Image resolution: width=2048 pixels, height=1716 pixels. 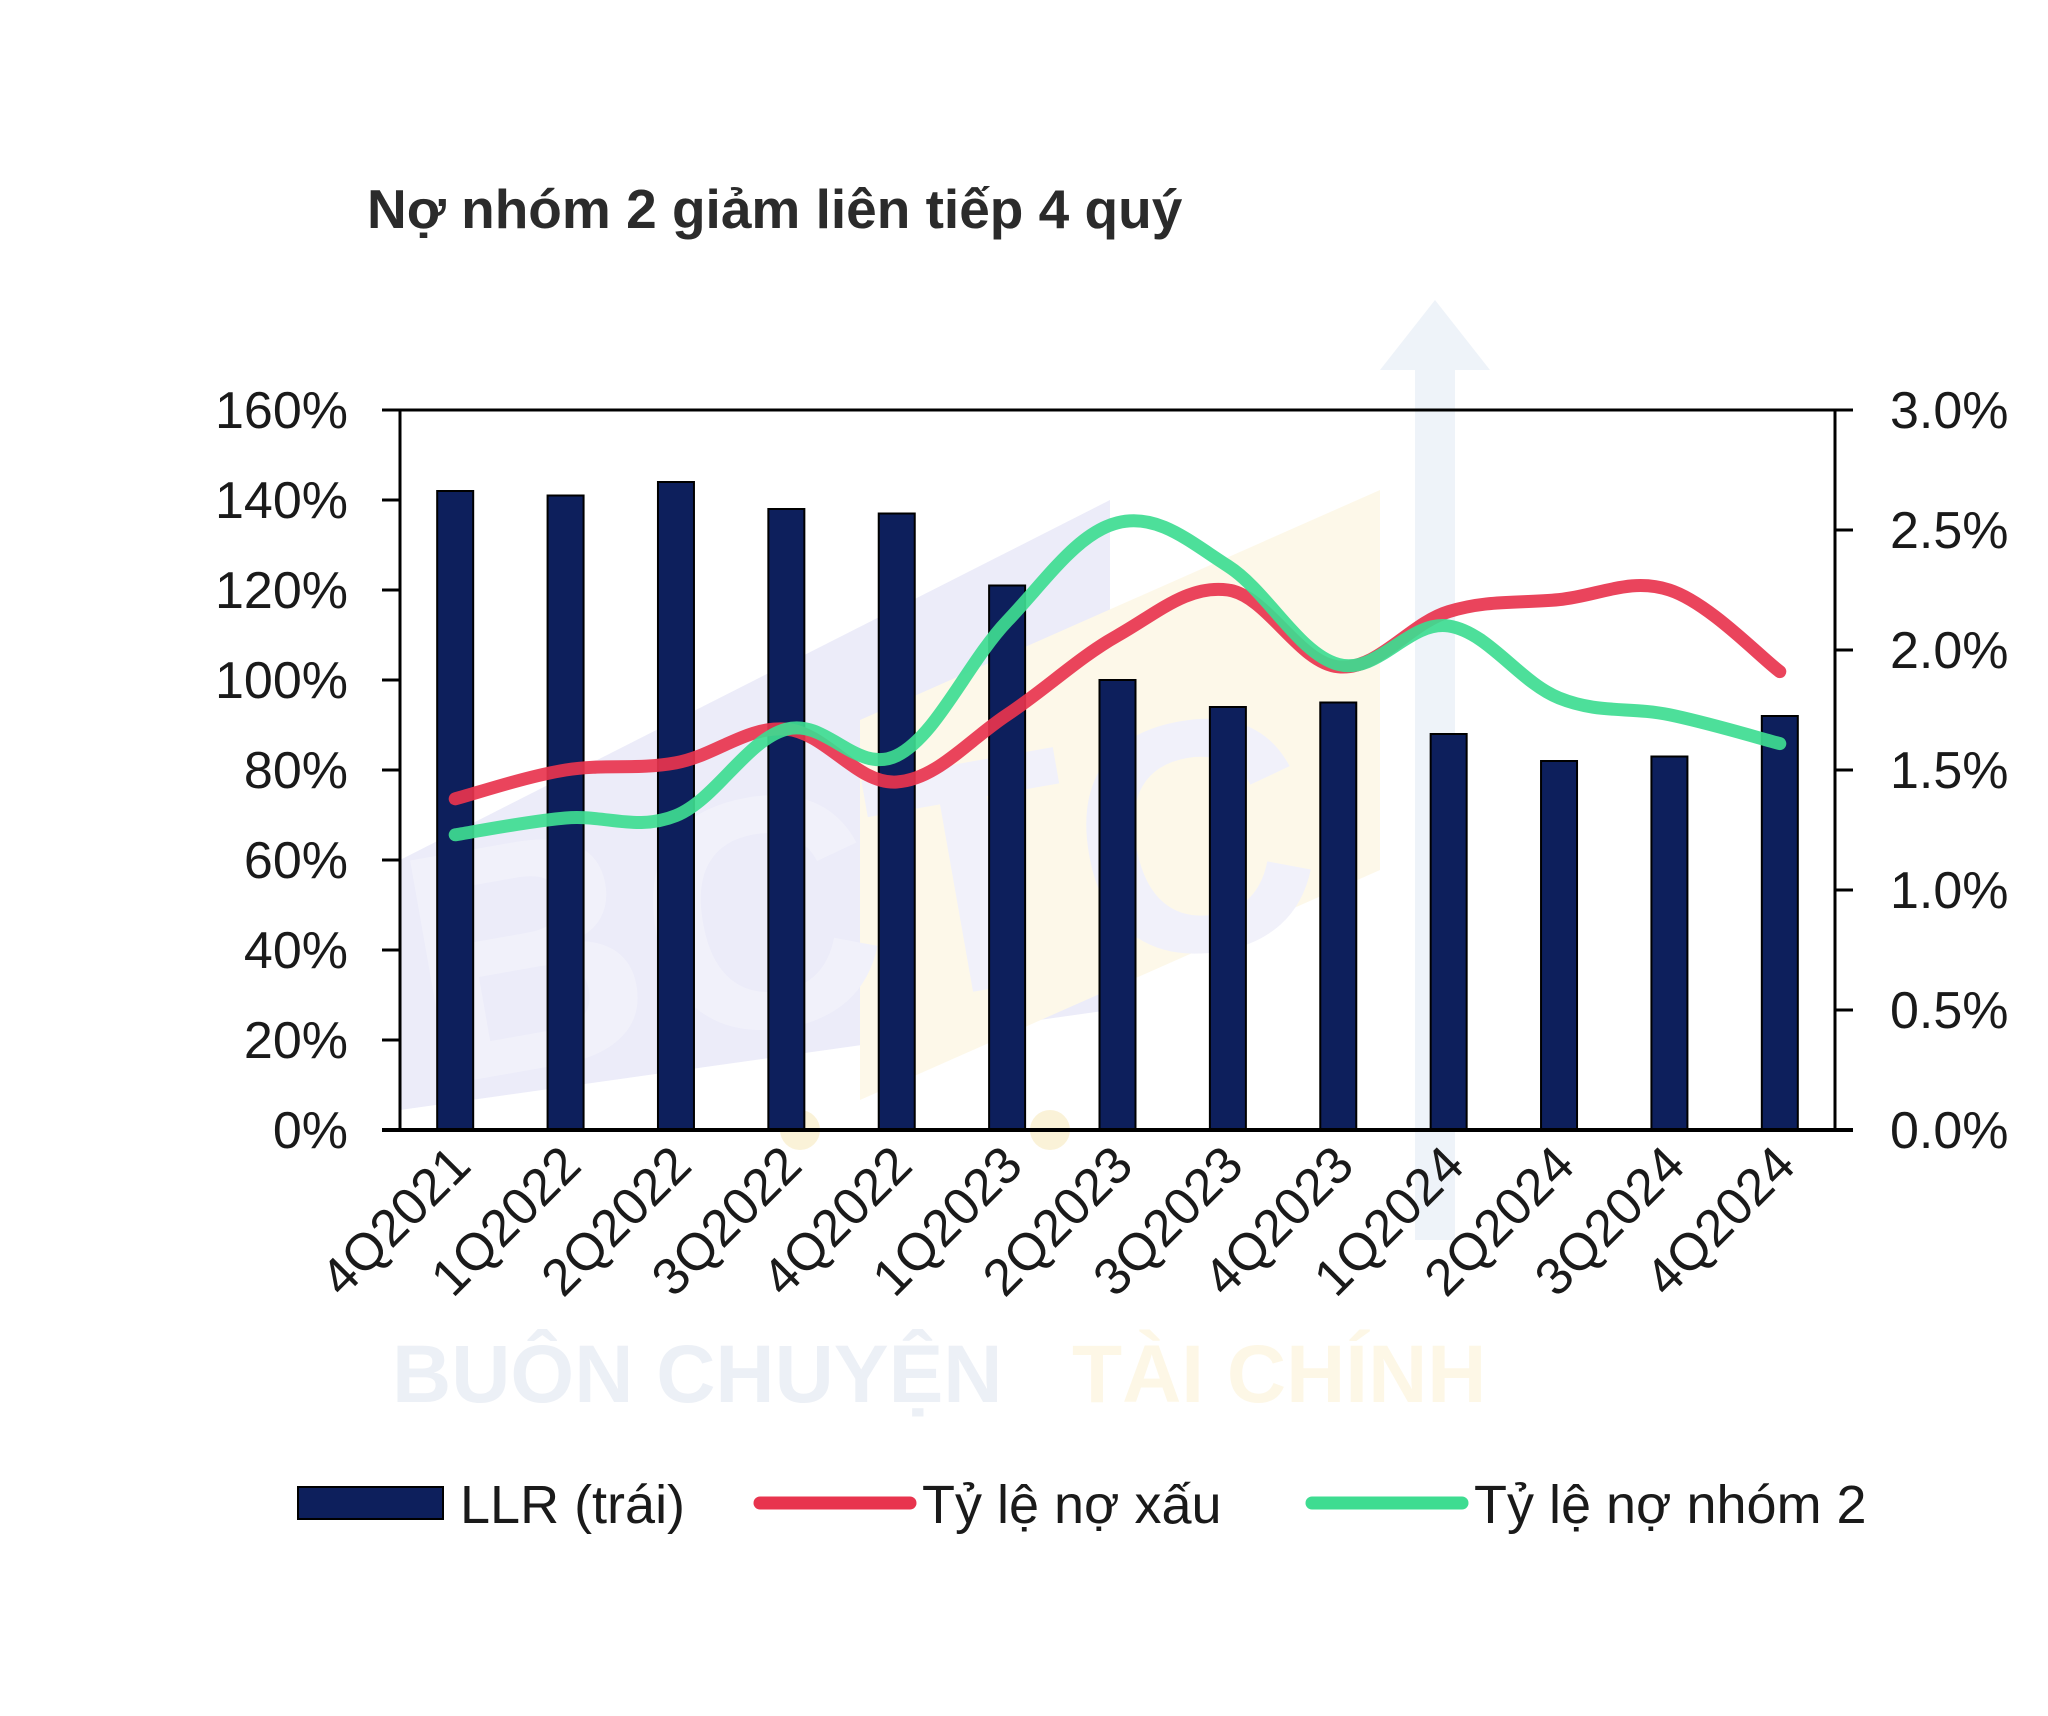 What do you see at coordinates (281, 591) in the screenshot?
I see `tick-label-left: 120%` at bounding box center [281, 591].